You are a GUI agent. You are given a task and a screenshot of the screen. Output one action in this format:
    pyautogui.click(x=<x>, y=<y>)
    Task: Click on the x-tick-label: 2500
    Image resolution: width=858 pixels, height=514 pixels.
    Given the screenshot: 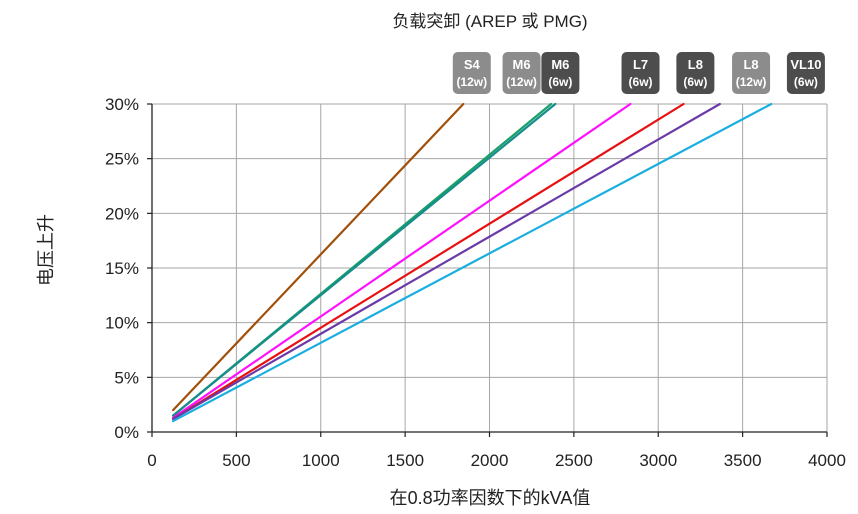 What is the action you would take?
    pyautogui.click(x=574, y=460)
    